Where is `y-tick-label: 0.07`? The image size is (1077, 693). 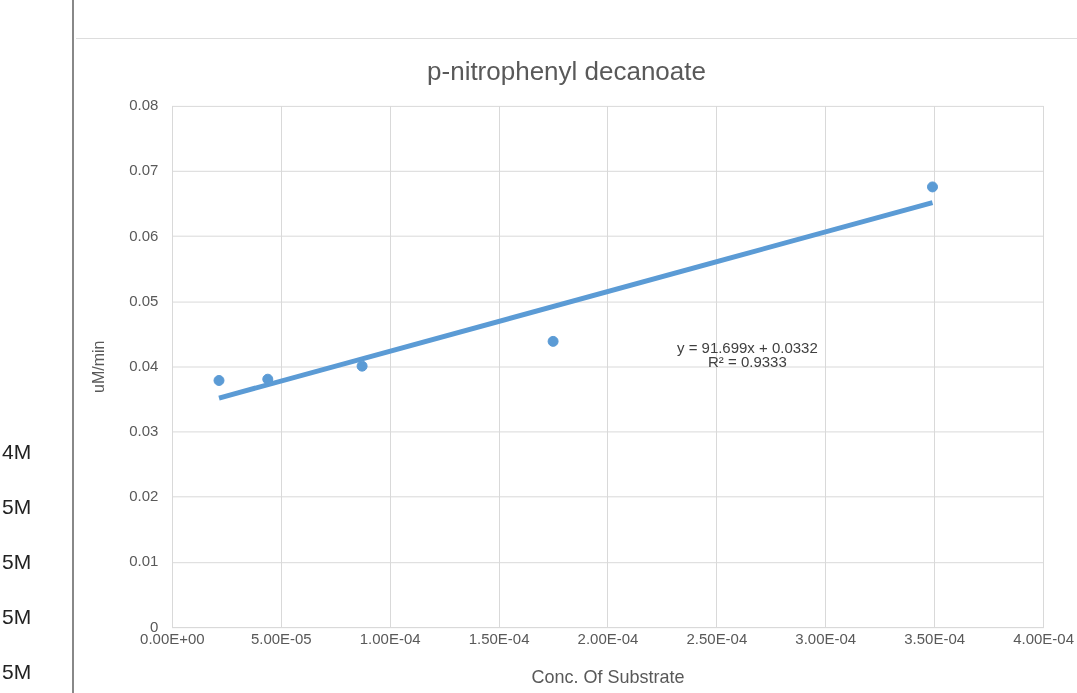
y-tick-label: 0.07 is located at coordinates (144, 170).